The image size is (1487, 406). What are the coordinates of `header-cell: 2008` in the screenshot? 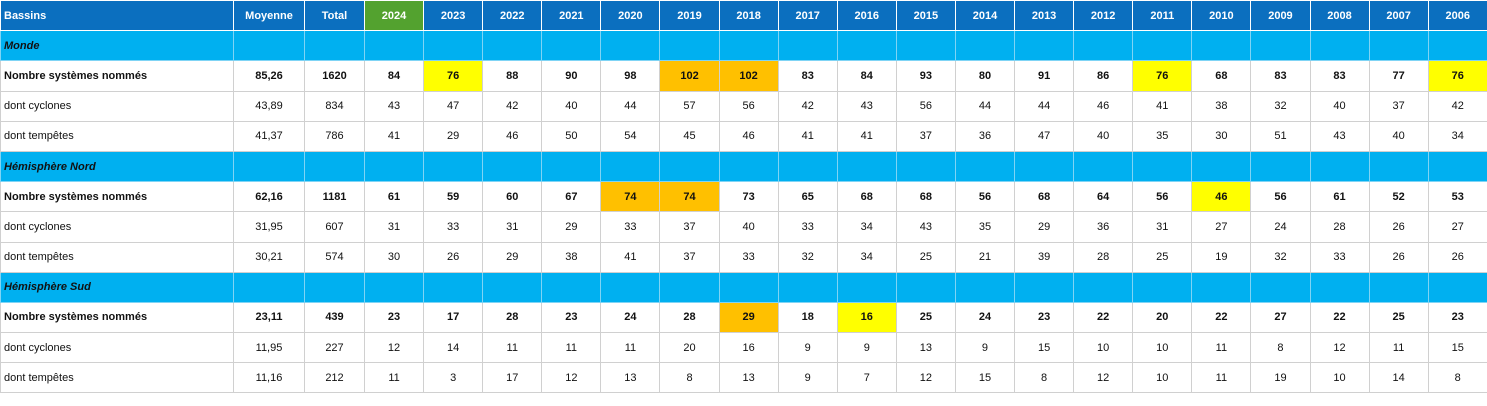 It's located at (1339, 16).